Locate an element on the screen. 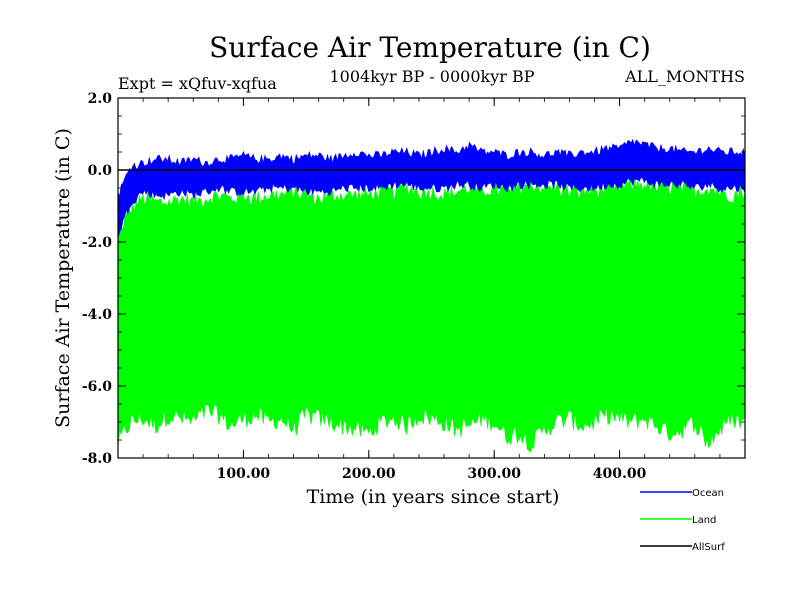 This screenshot has height=600, width=800. y-tick-label: -8.0 is located at coordinates (97, 459).